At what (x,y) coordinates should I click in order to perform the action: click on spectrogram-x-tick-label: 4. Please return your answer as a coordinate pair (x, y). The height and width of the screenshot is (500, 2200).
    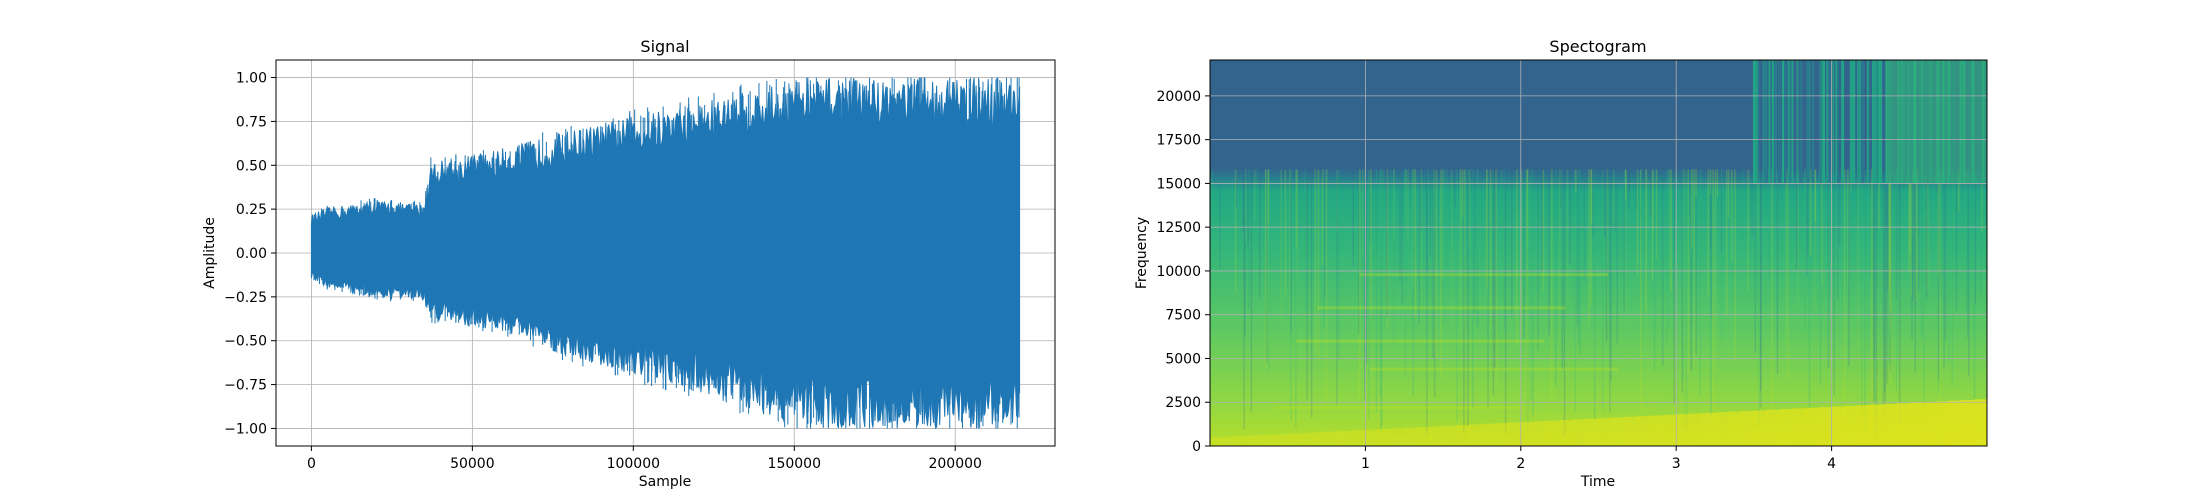
    Looking at the image, I should click on (1831, 464).